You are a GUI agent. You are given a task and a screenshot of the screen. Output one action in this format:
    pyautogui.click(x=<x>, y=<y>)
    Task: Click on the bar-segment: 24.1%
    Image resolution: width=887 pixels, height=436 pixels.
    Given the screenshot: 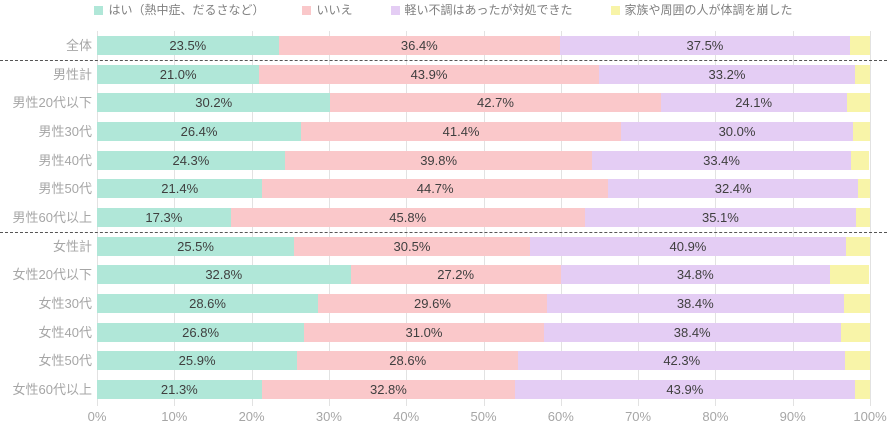 What is the action you would take?
    pyautogui.click(x=753, y=103)
    